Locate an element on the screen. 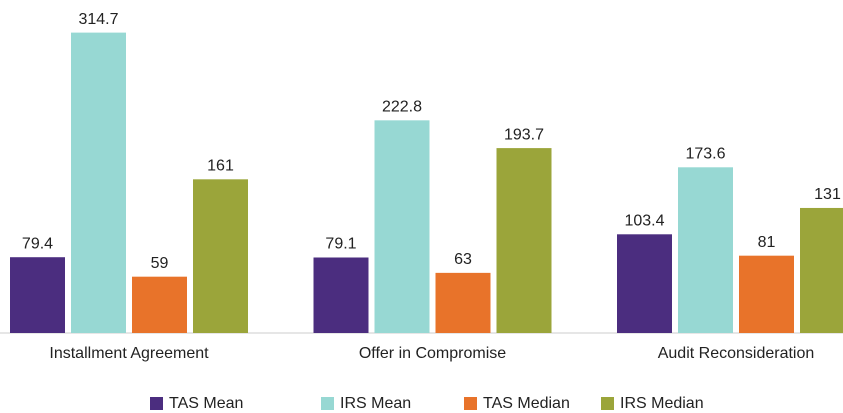 Image resolution: width=843 pixels, height=413 pixels. value-label: 79.4 is located at coordinates (37, 243).